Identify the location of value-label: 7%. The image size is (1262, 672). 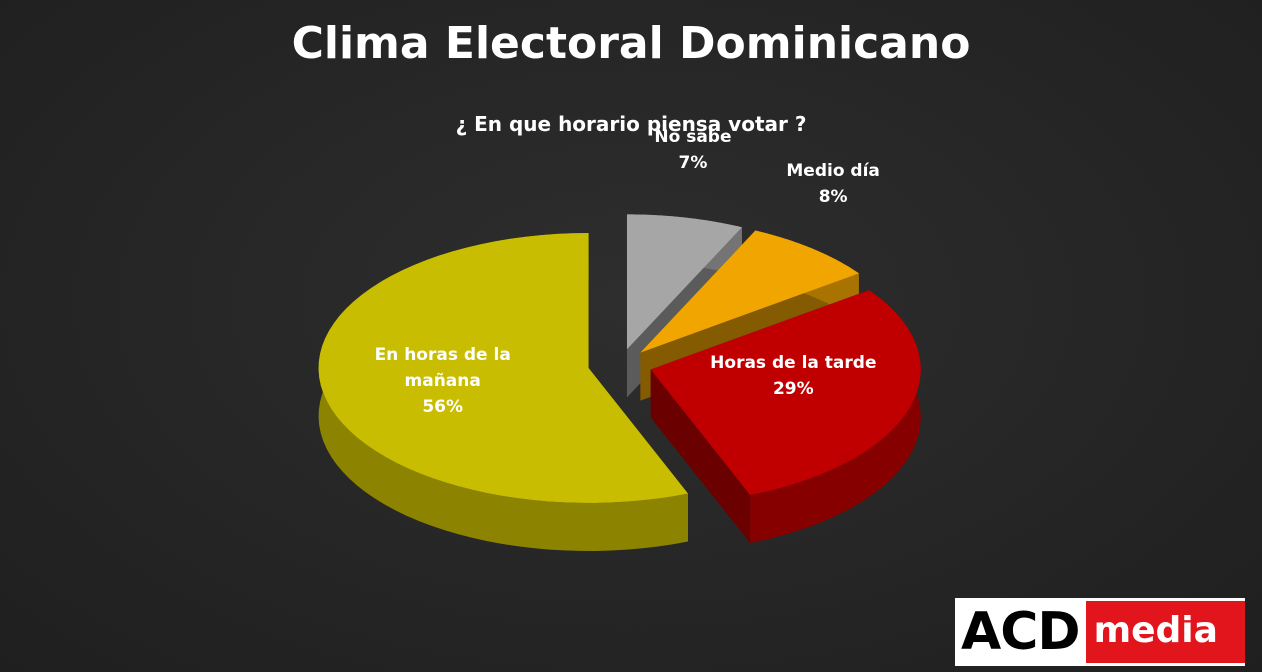
(693, 162).